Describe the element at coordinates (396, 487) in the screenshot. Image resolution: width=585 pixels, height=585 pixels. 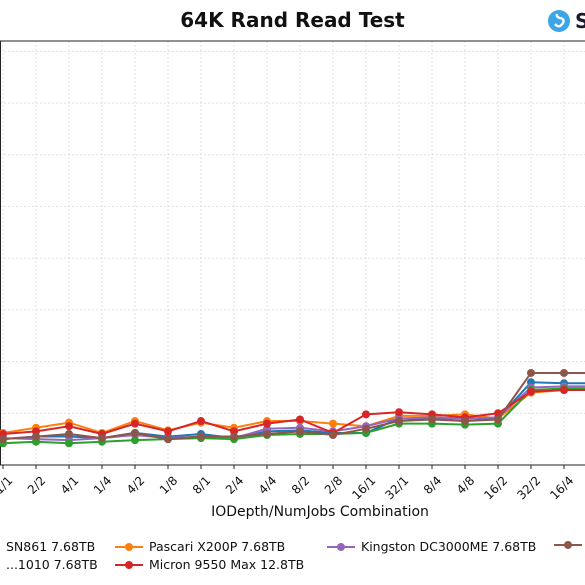
I see `x-tick-label: 32/1` at that location.